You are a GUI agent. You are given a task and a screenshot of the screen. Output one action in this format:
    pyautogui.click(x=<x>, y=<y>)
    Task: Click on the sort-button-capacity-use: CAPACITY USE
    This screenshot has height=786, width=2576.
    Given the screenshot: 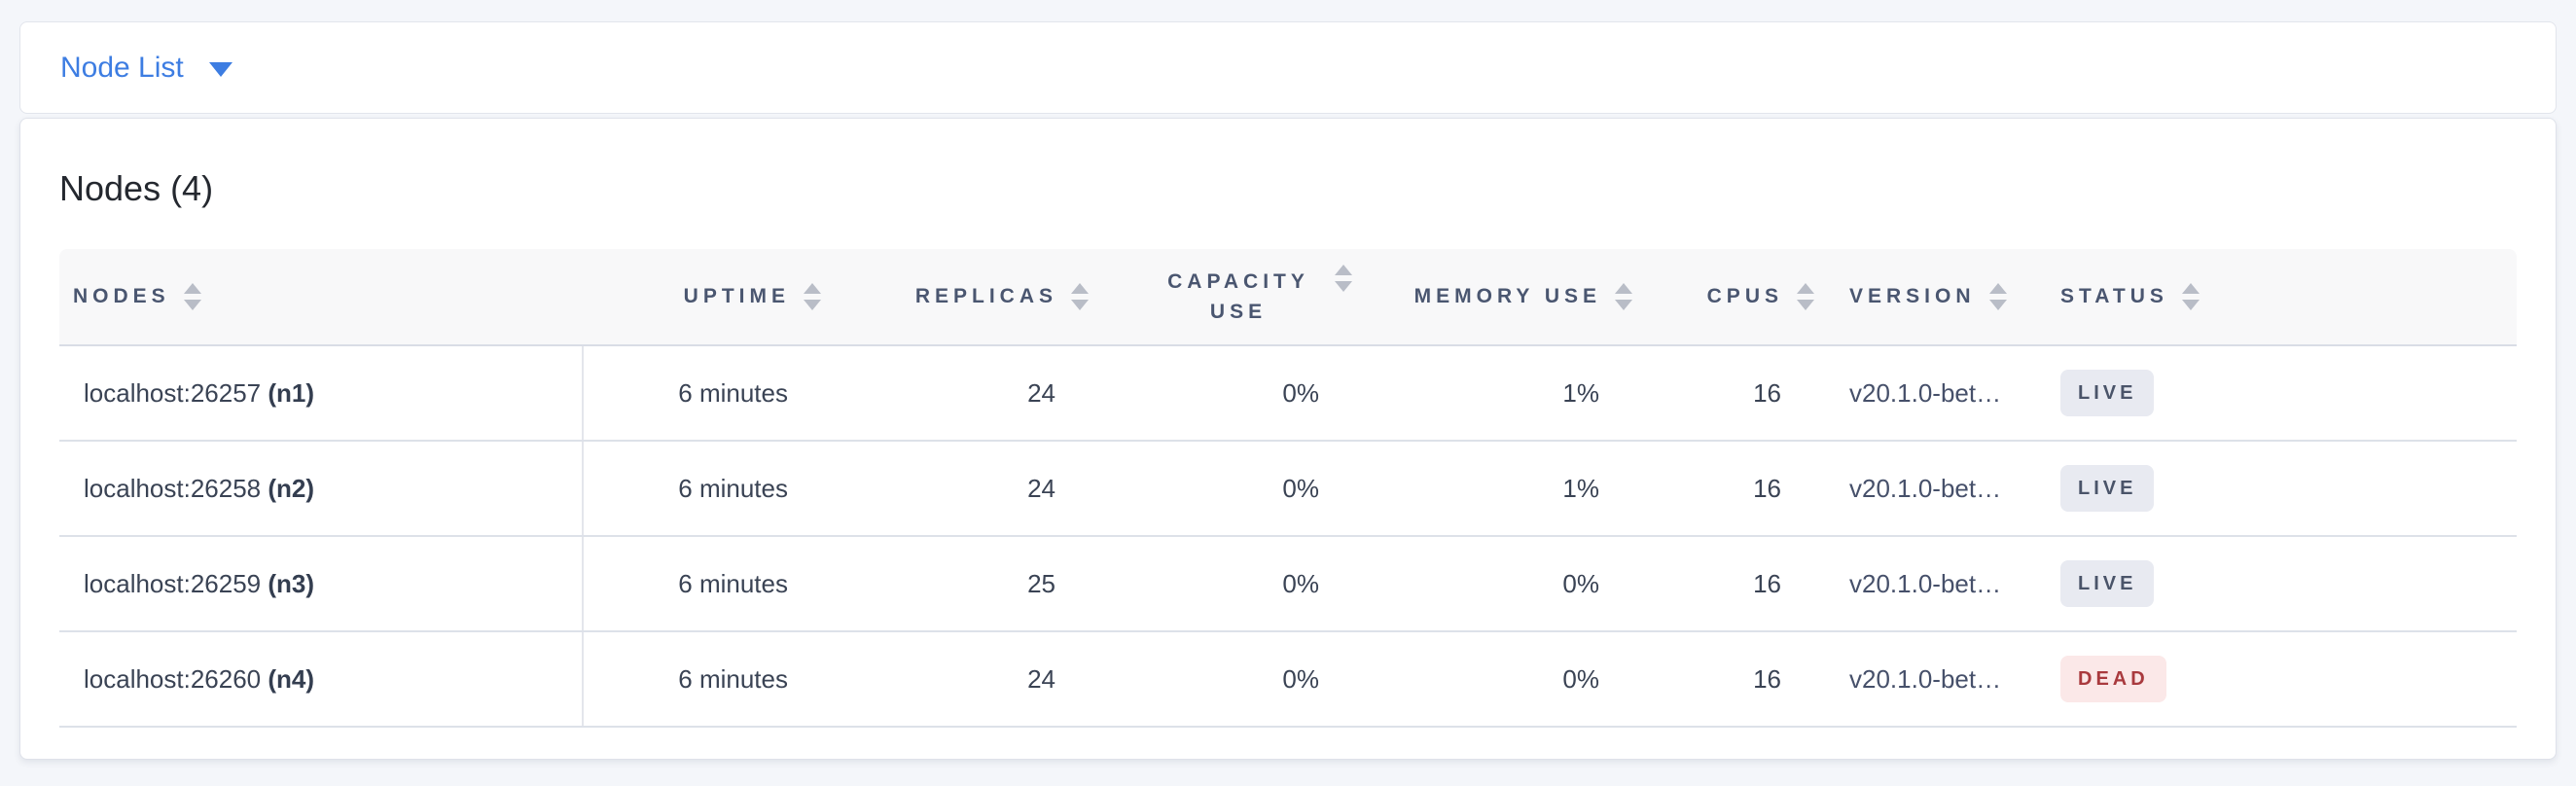 What is the action you would take?
    pyautogui.click(x=1220, y=297)
    